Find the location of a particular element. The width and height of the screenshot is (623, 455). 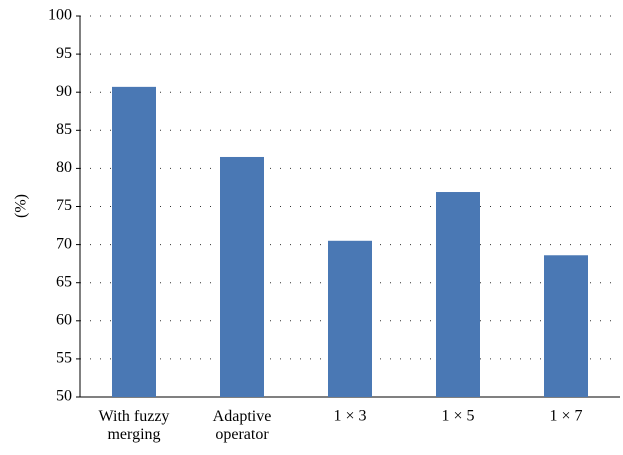

y-tick-label: 75 is located at coordinates (64, 205).